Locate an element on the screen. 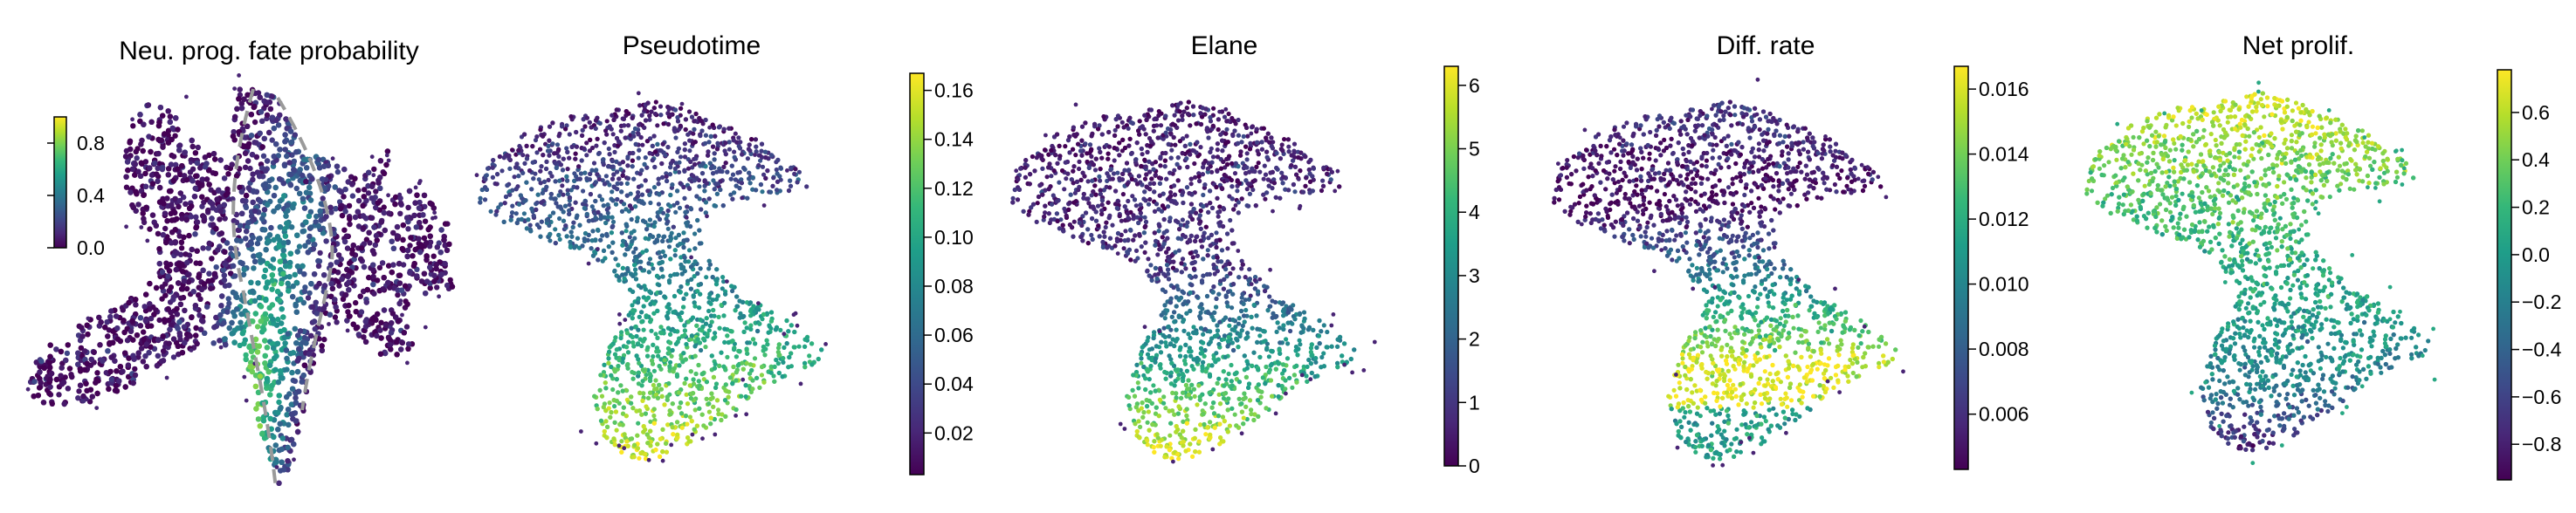 The image size is (2576, 513). cell-cloud-fate-probability is located at coordinates (240, 279).